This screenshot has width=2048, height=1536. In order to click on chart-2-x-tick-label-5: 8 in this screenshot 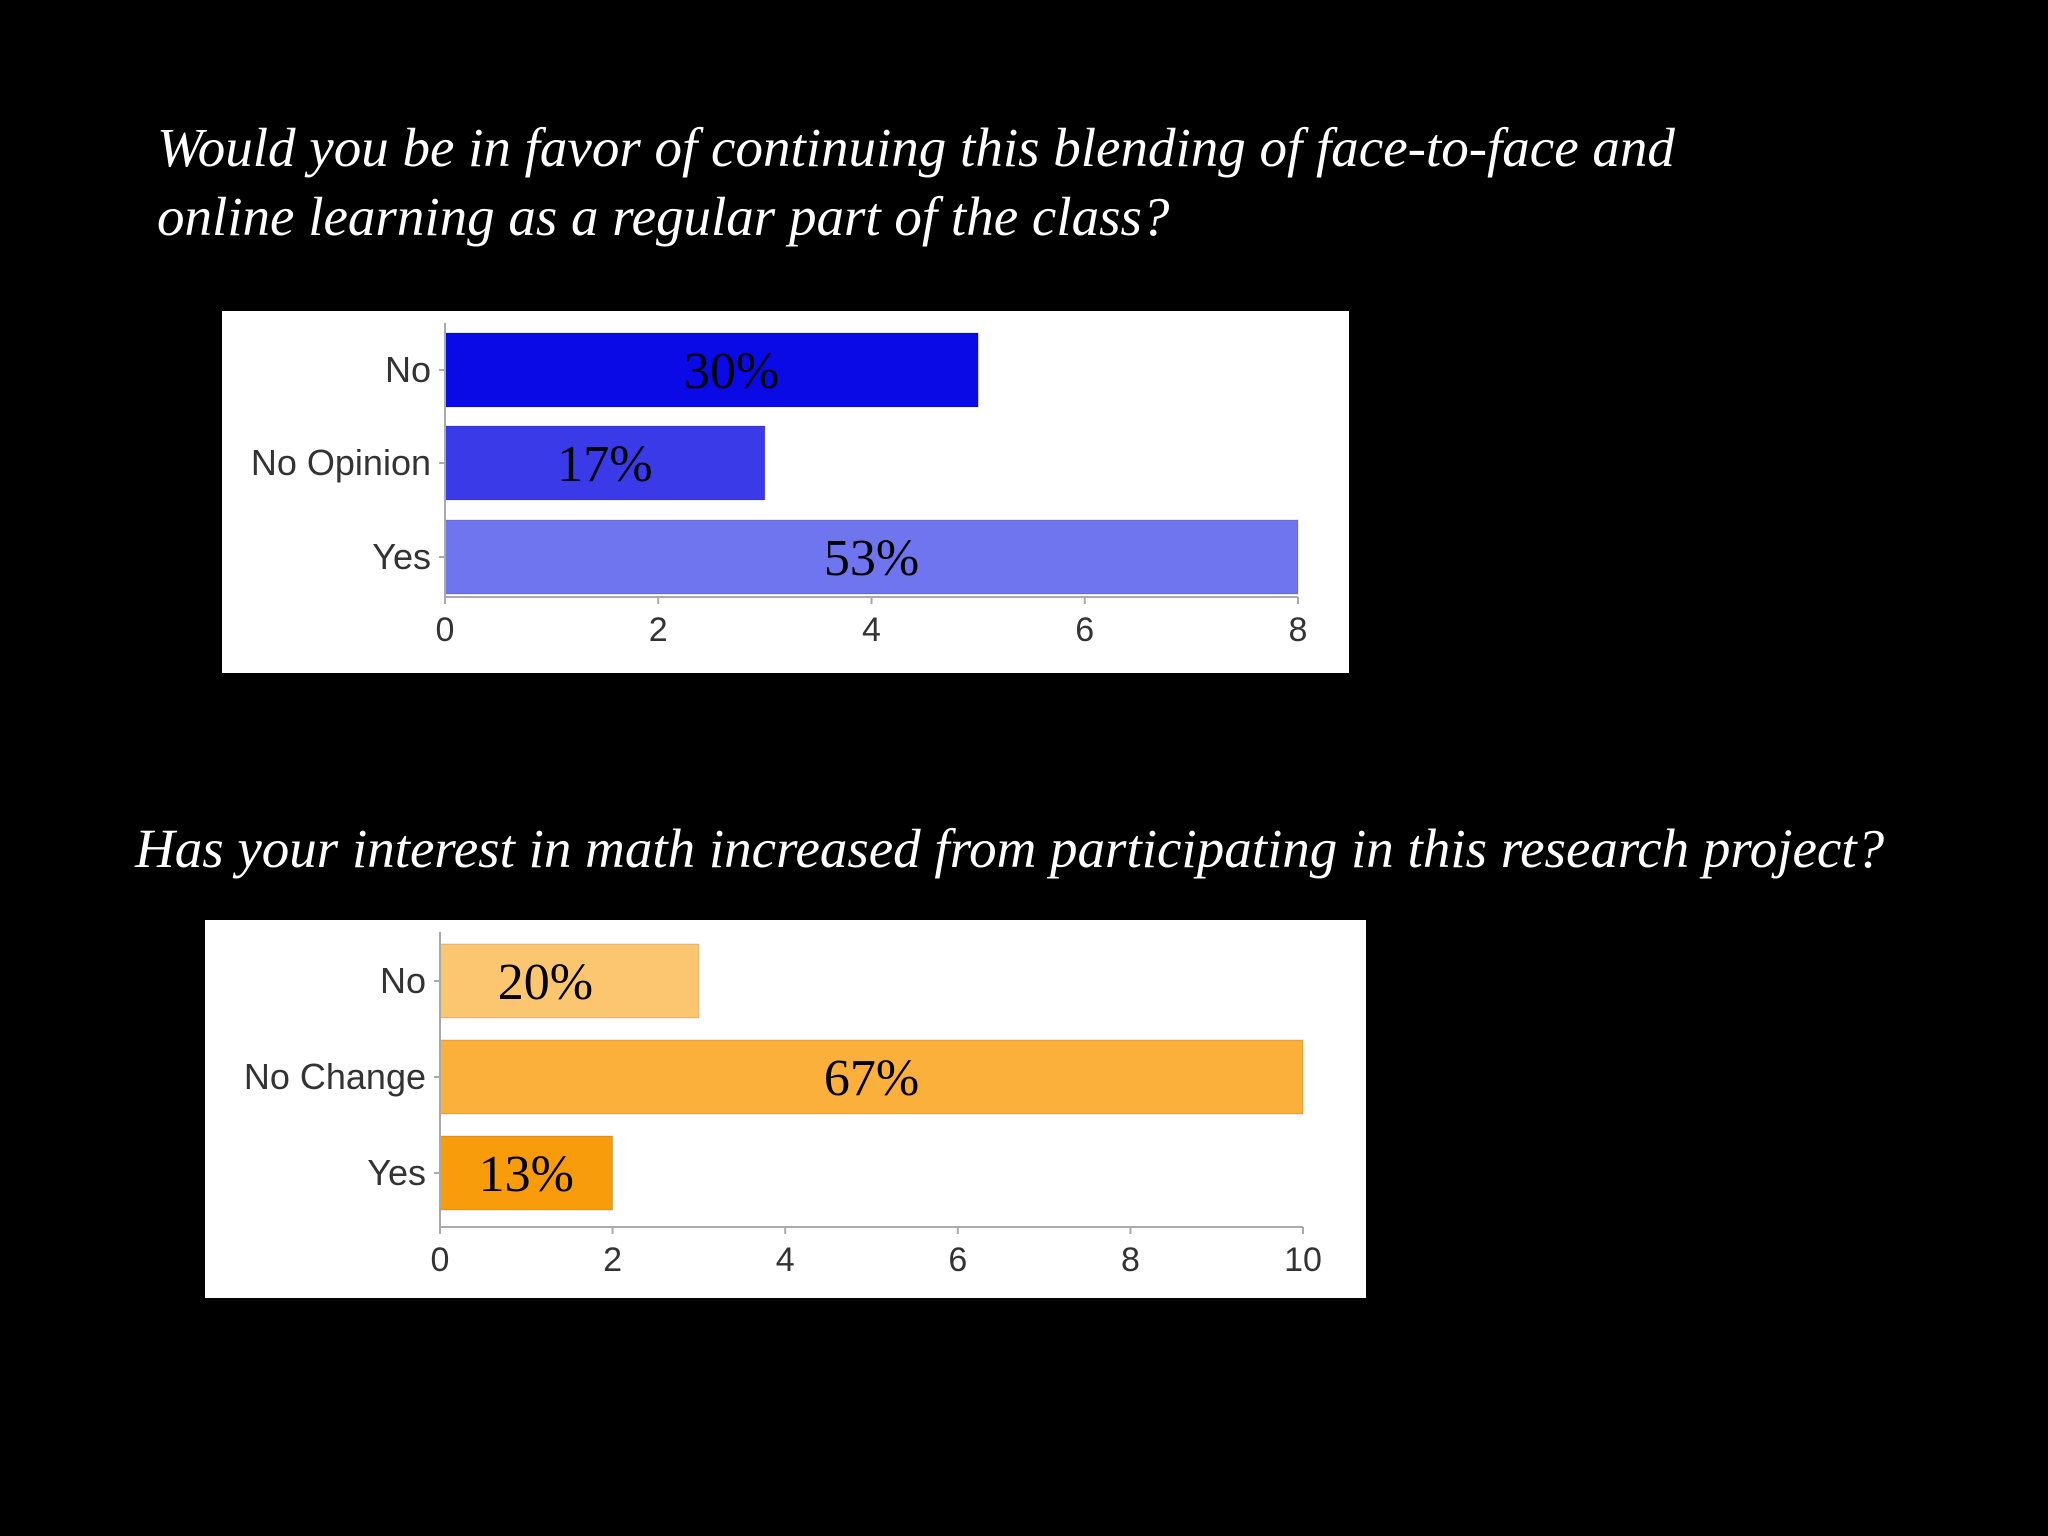, I will do `click(1130, 1260)`.